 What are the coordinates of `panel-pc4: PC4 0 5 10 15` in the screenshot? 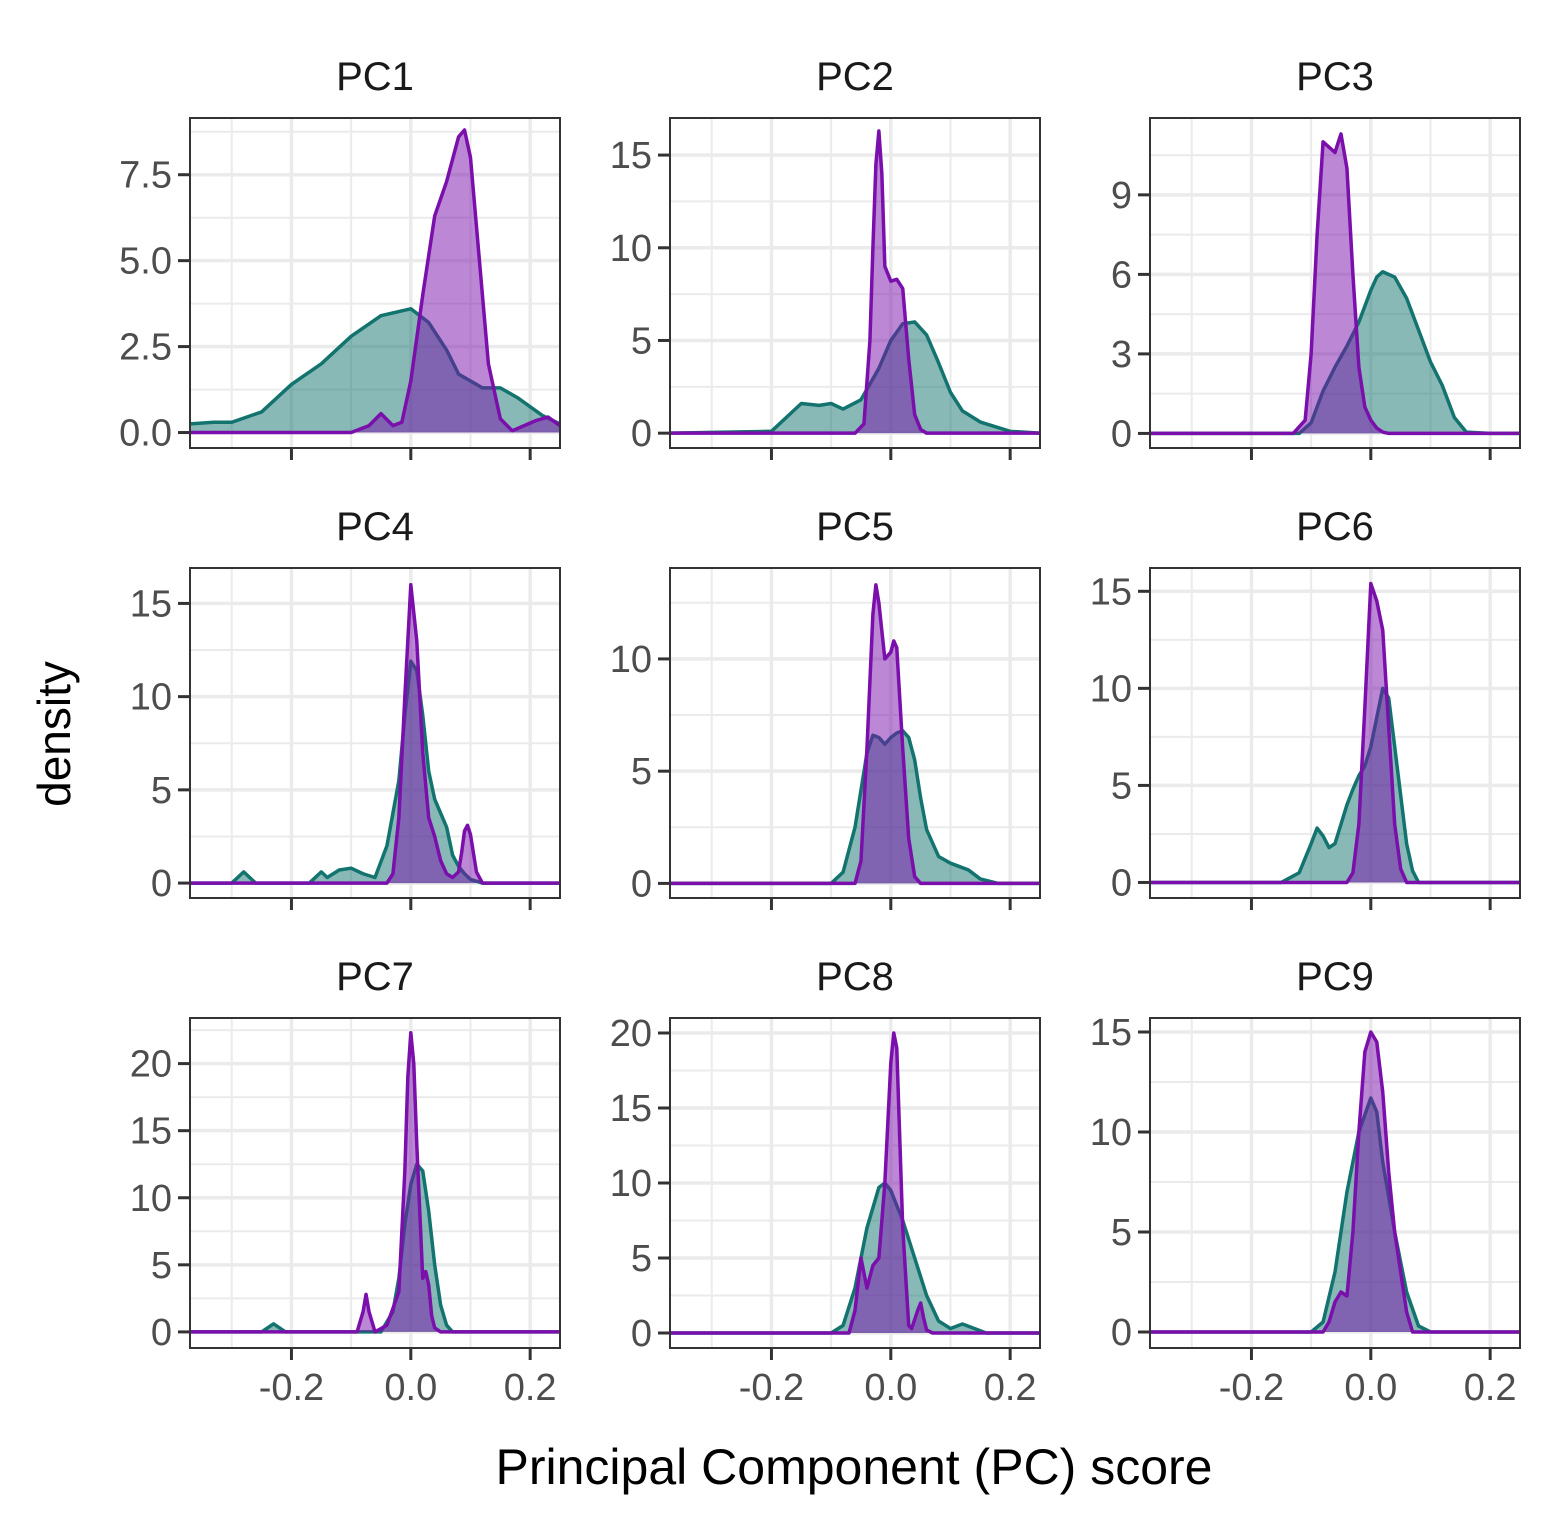 It's located at (345, 707).